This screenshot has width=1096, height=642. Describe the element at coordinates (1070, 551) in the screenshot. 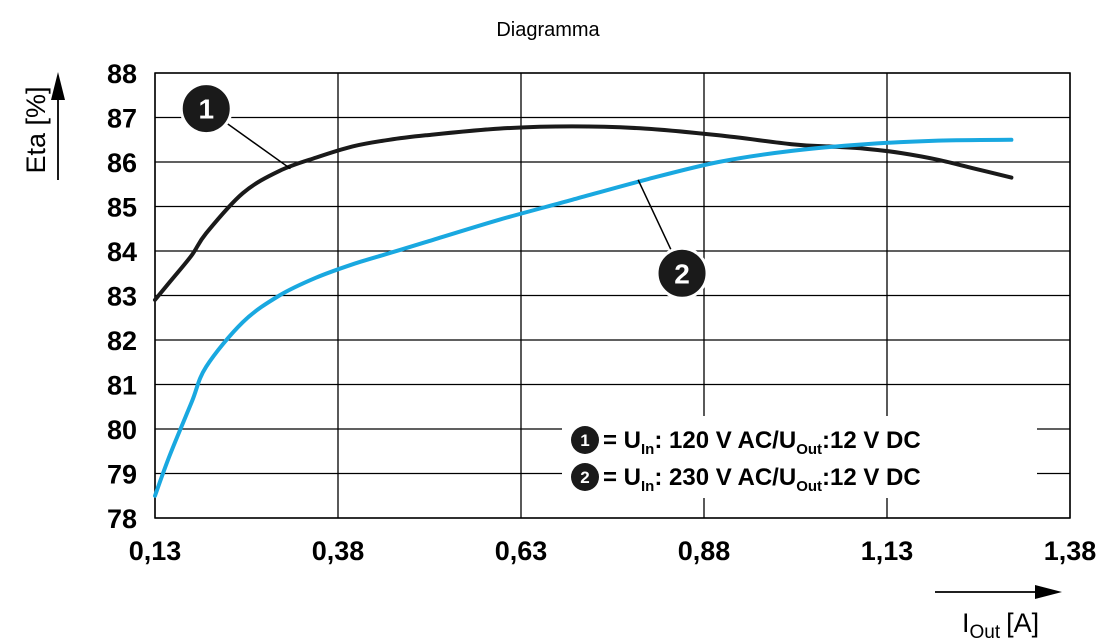

I see `x-tick-label: 1,38` at that location.